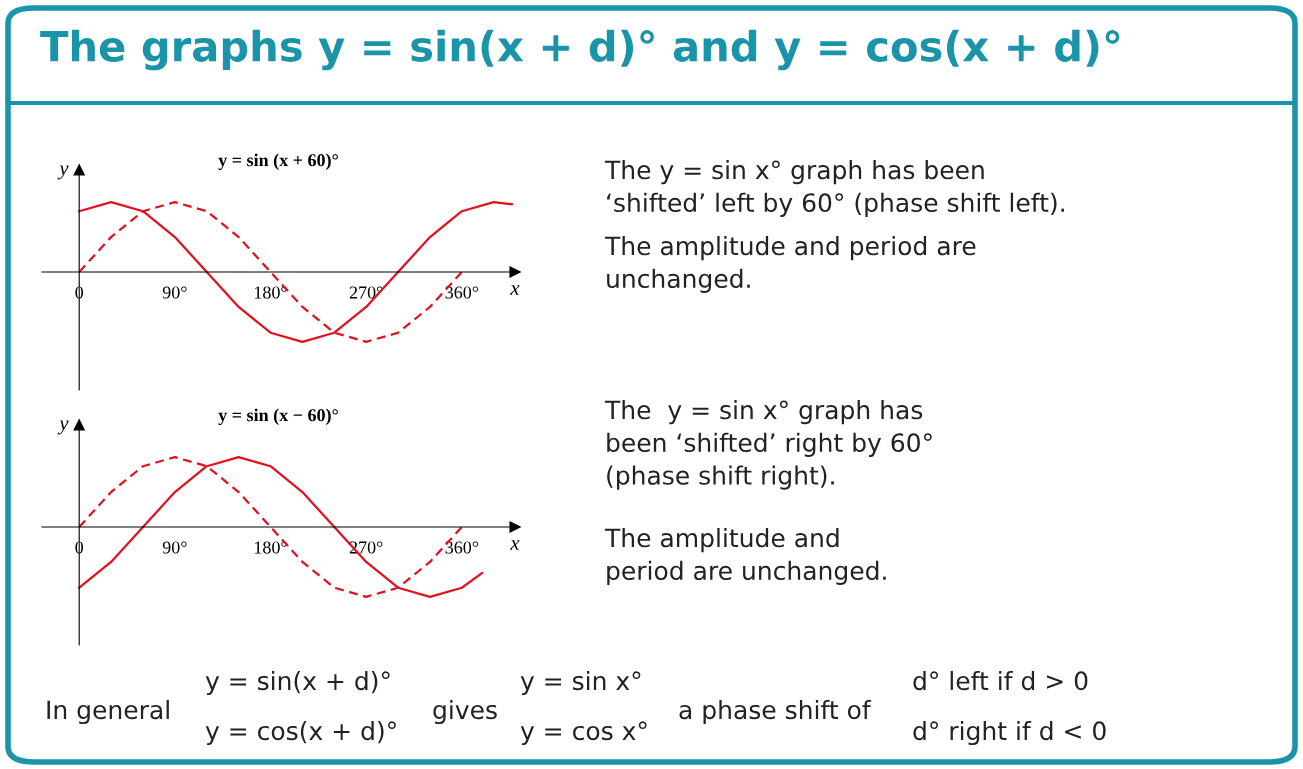 The width and height of the screenshot is (1303, 769). I want to click on text: The y = sin x° graph has been ‘shifted’ left by 60° (phase shift left)., so click(834, 188).